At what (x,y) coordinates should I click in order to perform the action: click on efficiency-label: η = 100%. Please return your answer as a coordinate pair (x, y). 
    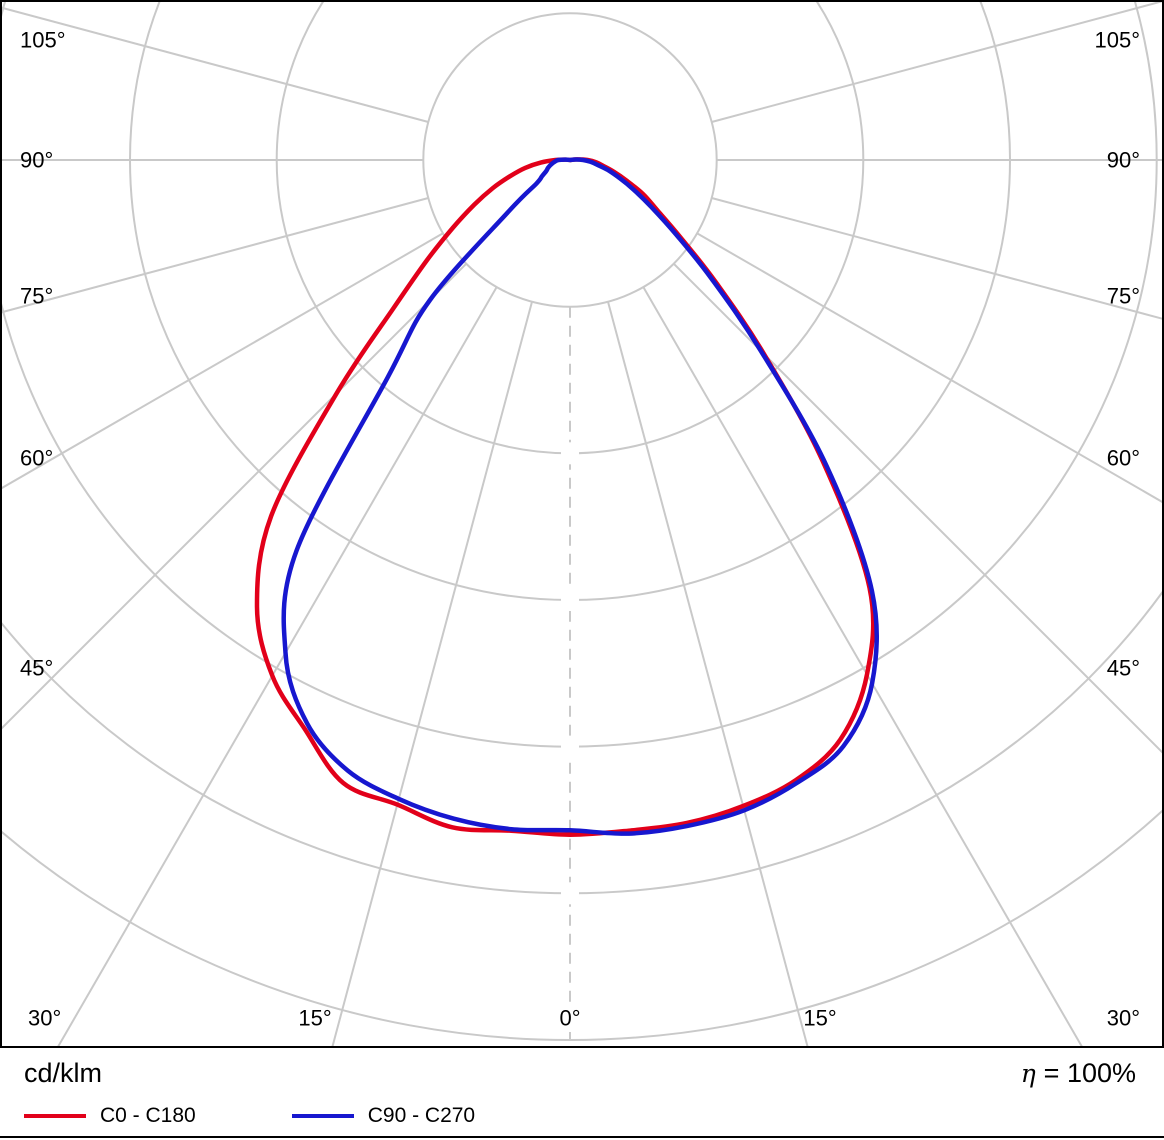
    Looking at the image, I should click on (1078, 1073).